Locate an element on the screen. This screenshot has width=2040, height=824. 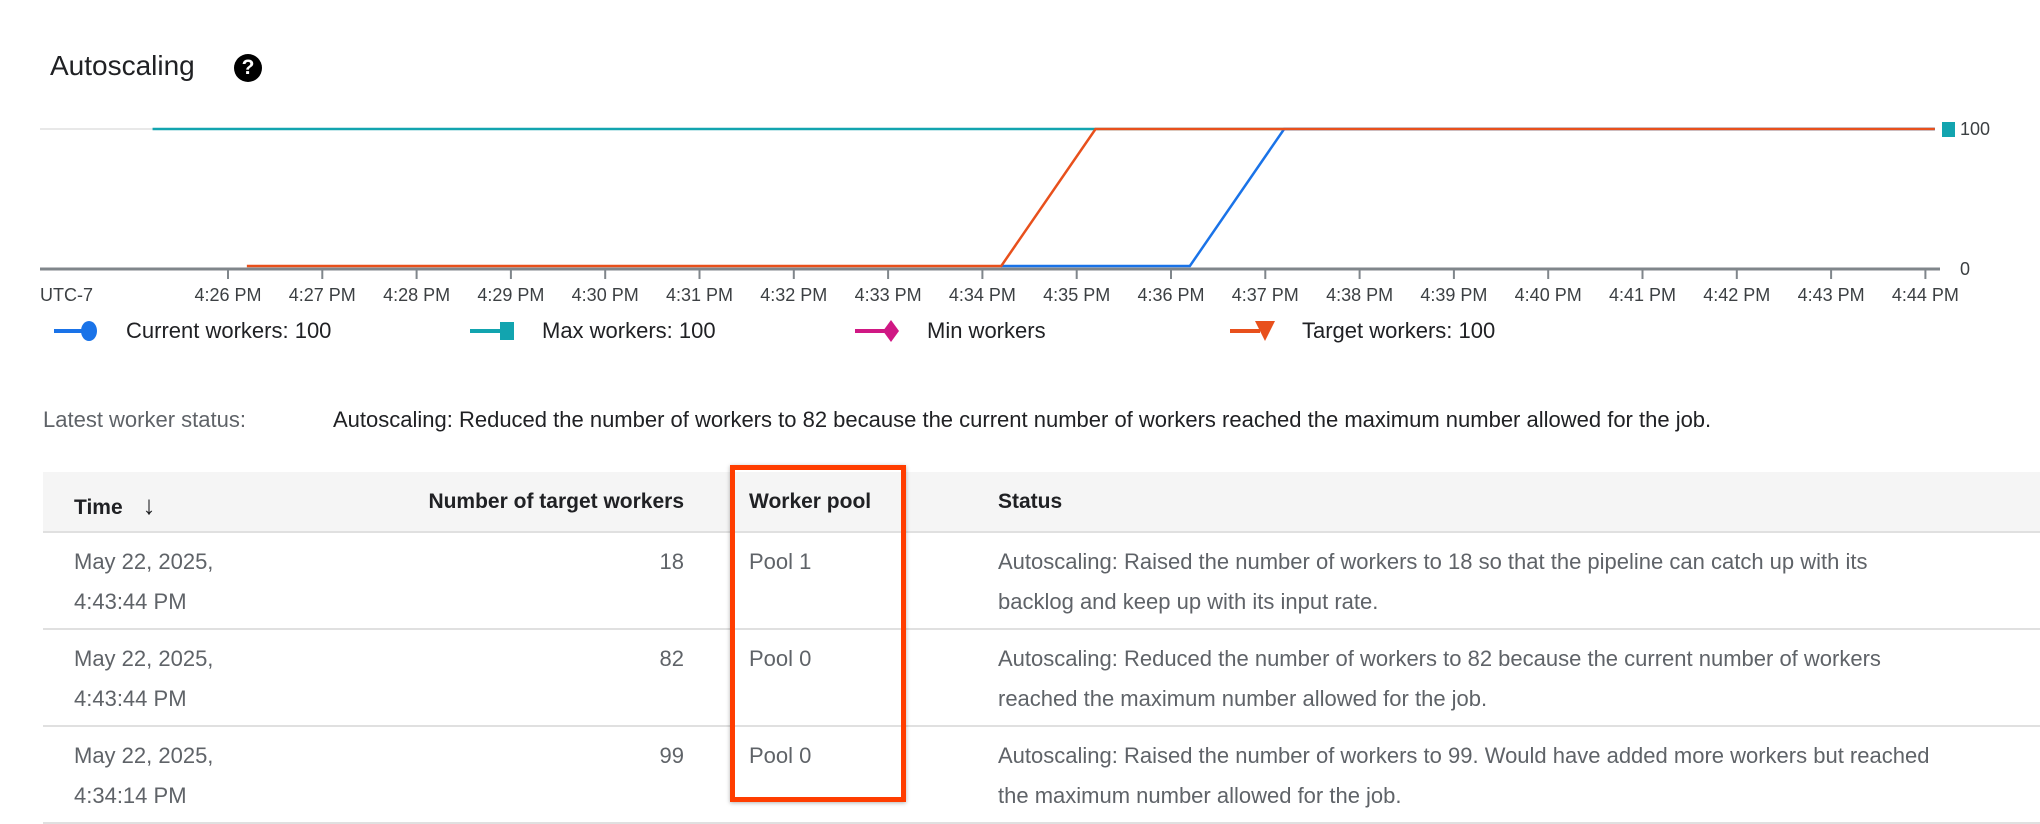
x-tick-label: 4:44 PM is located at coordinates (1925, 295).